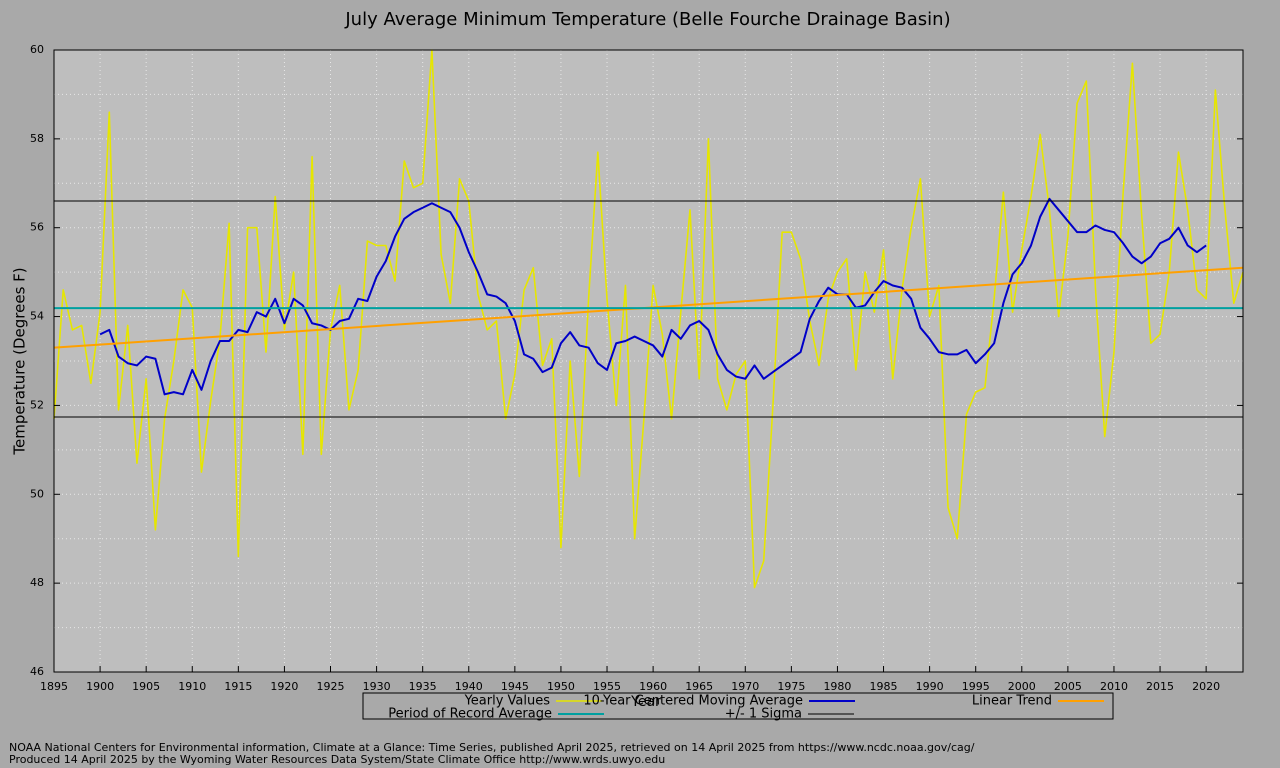 Image resolution: width=1280 pixels, height=768 pixels. What do you see at coordinates (54, 686) in the screenshot?
I see `x-tick-label: 1895` at bounding box center [54, 686].